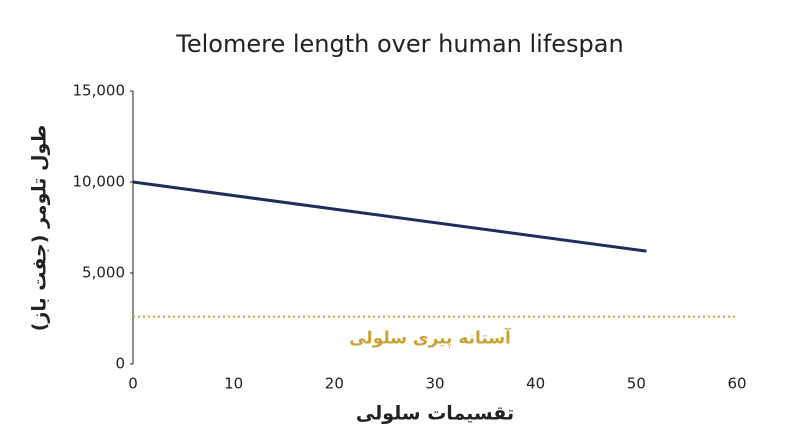  Describe the element at coordinates (389, 216) in the screenshot. I see `data-line` at that location.